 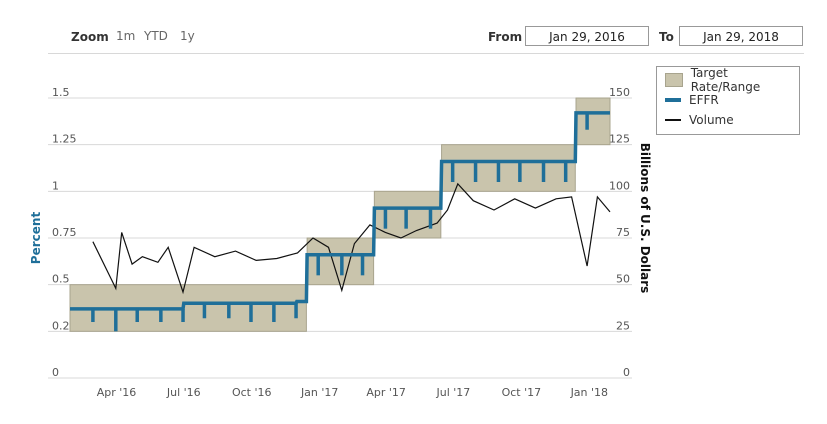 I want to click on legend-effr-label: EFFR, so click(x=704, y=100).